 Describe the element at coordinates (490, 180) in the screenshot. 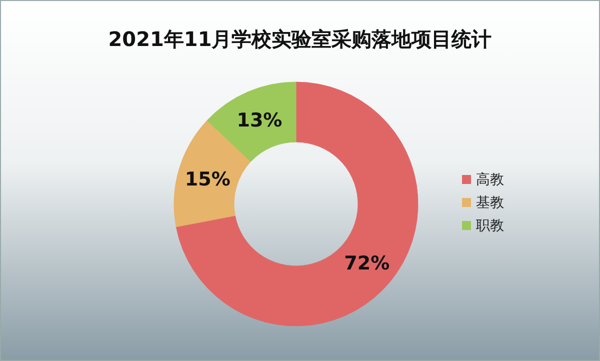

I see `legend-label: 高教` at that location.